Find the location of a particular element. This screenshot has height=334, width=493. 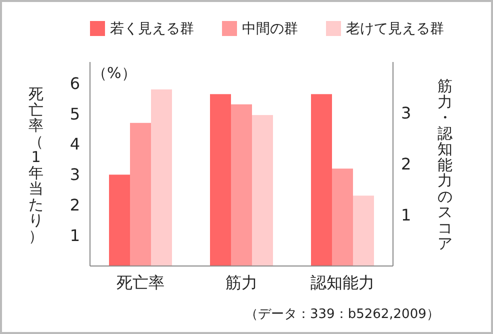

y-tick-label: 6 is located at coordinates (75, 83).